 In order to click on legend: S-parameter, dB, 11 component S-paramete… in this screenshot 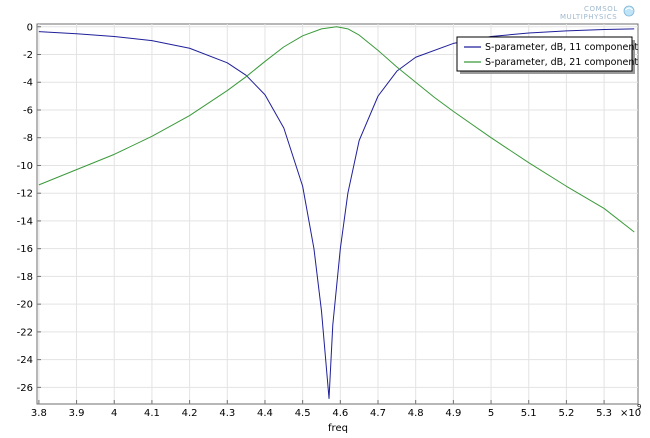, I will do `click(547, 55)`.